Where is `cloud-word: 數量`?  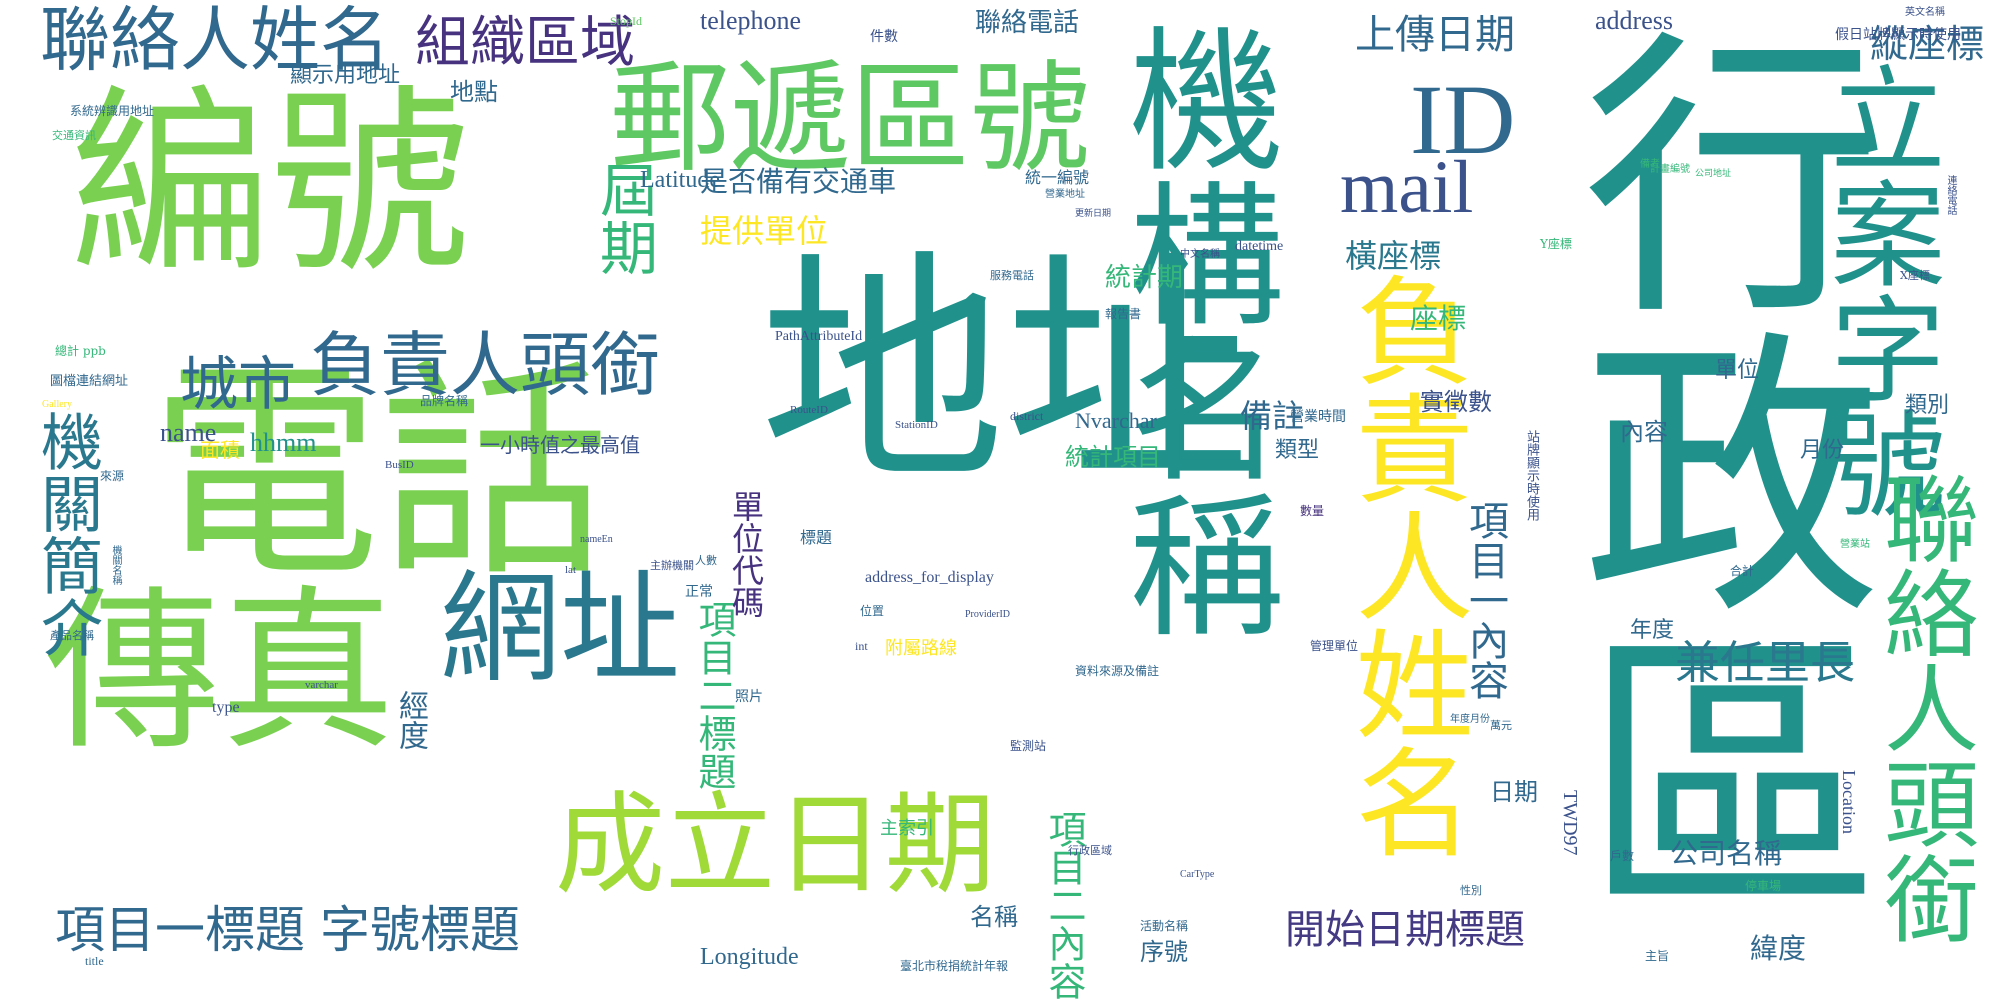 cloud-word: 數量 is located at coordinates (1312, 511).